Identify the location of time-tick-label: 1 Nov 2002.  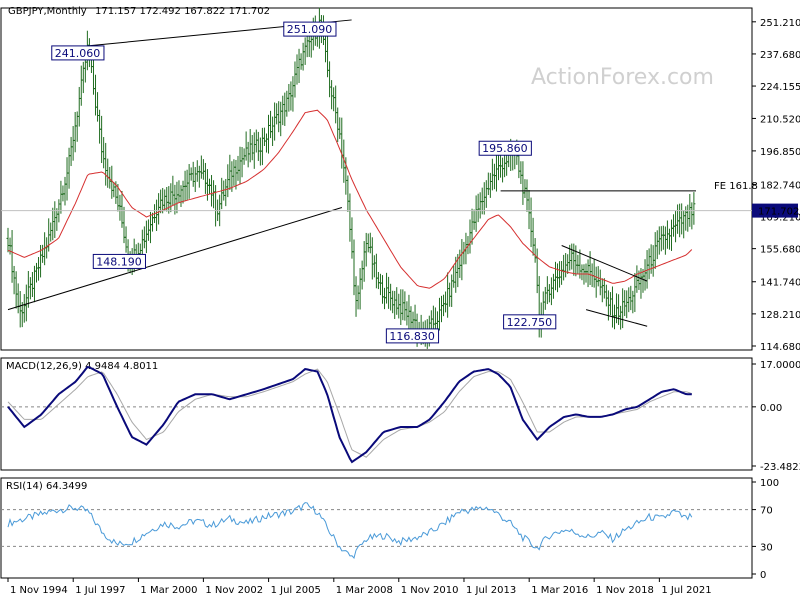
(234, 590).